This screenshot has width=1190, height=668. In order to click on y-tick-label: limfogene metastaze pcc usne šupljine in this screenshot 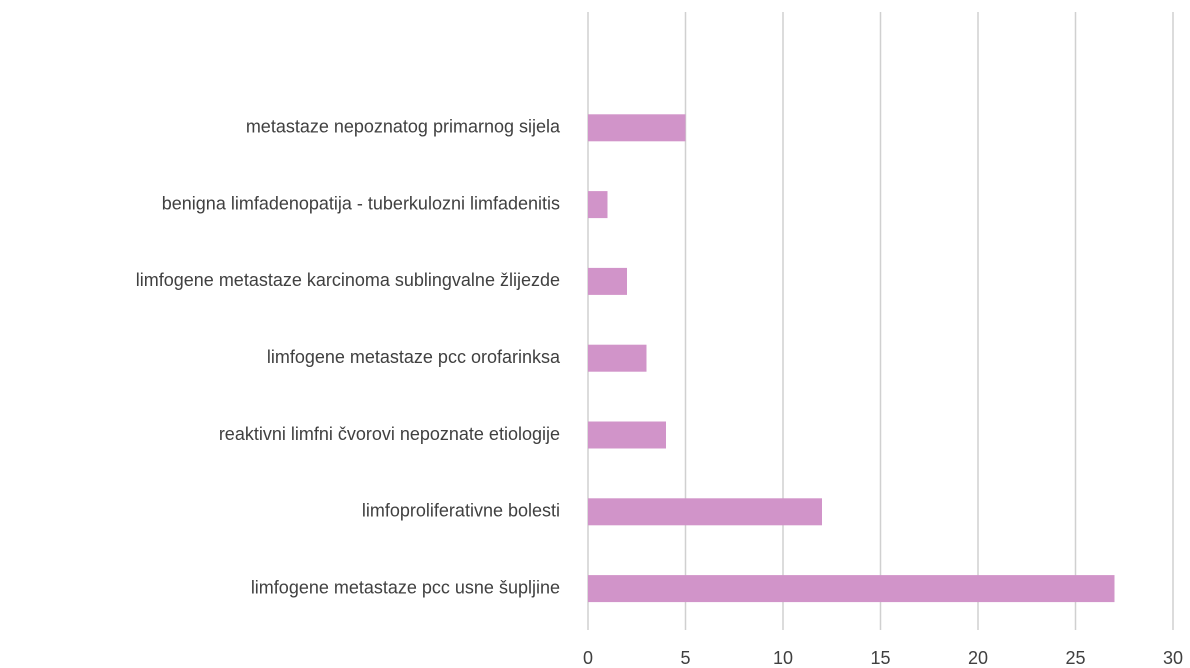, I will do `click(405, 587)`.